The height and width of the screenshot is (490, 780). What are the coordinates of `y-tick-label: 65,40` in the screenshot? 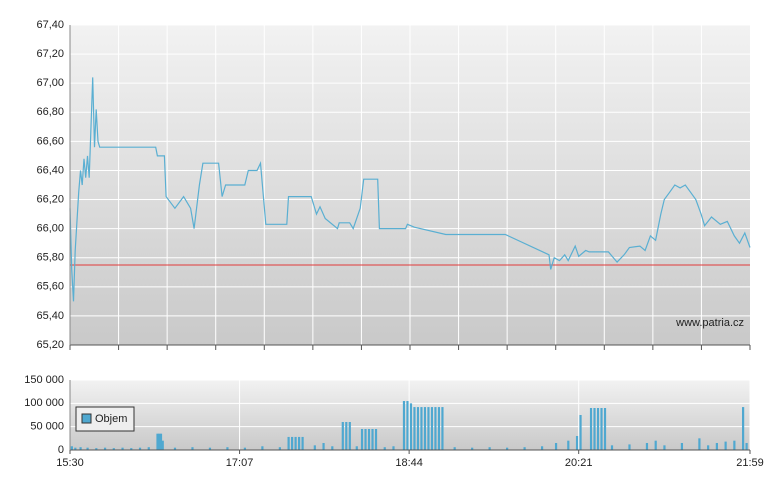 It's located at (50, 316).